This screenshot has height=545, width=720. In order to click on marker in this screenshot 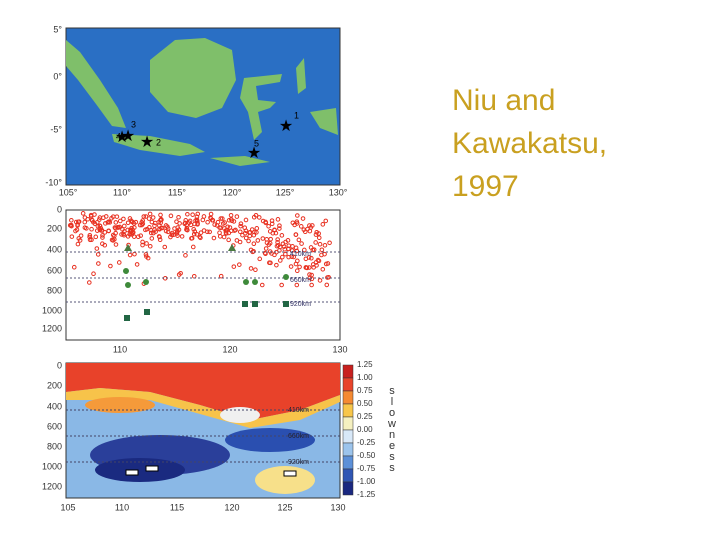, I will do `click(152, 468)`.